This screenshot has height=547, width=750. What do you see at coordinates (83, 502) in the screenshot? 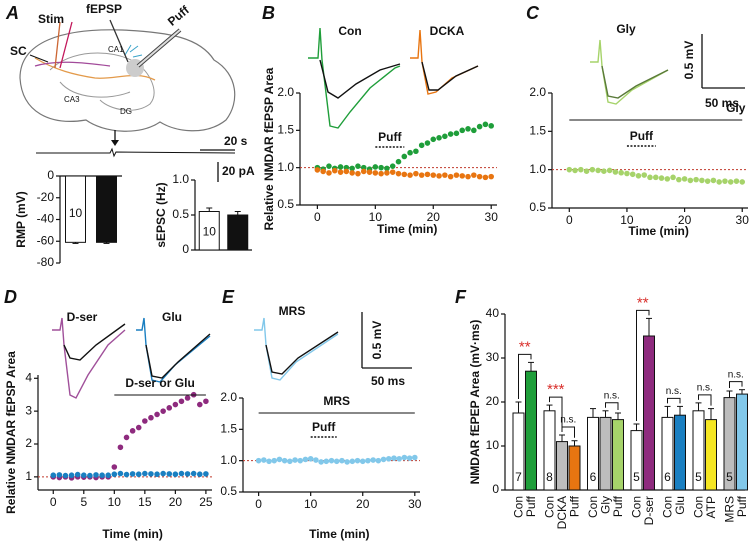
I see `x-tick-label: 5` at bounding box center [83, 502].